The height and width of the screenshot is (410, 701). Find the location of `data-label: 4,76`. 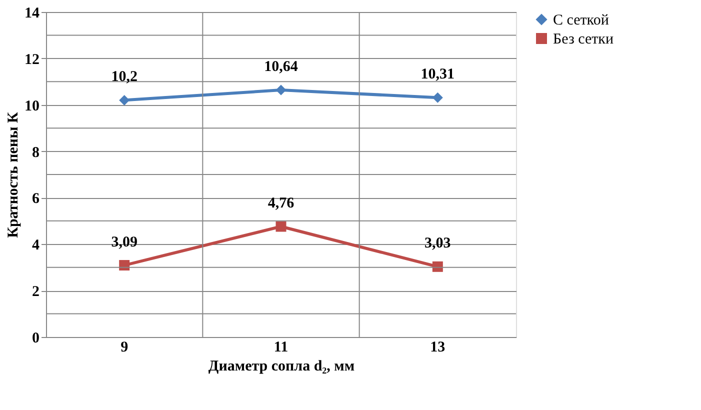

data-label: 4,76 is located at coordinates (281, 204).